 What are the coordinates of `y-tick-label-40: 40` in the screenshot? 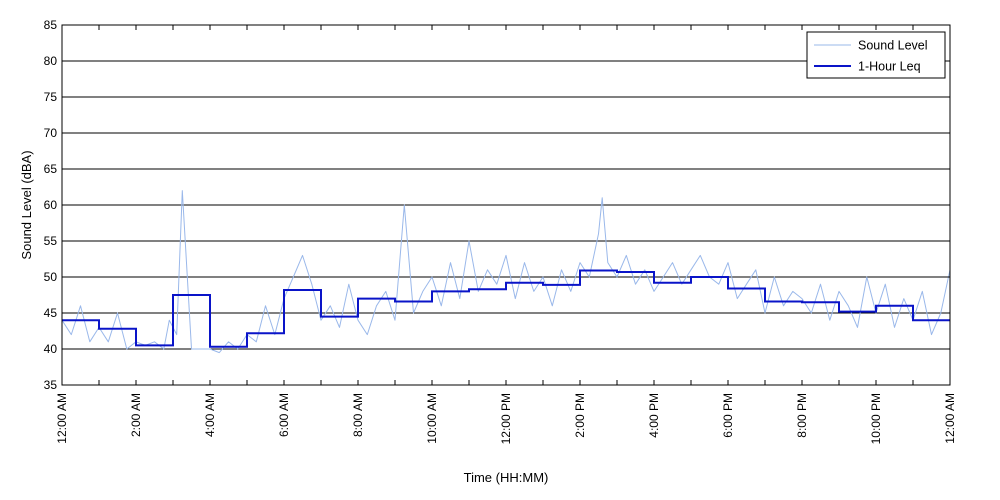 It's located at (51, 349).